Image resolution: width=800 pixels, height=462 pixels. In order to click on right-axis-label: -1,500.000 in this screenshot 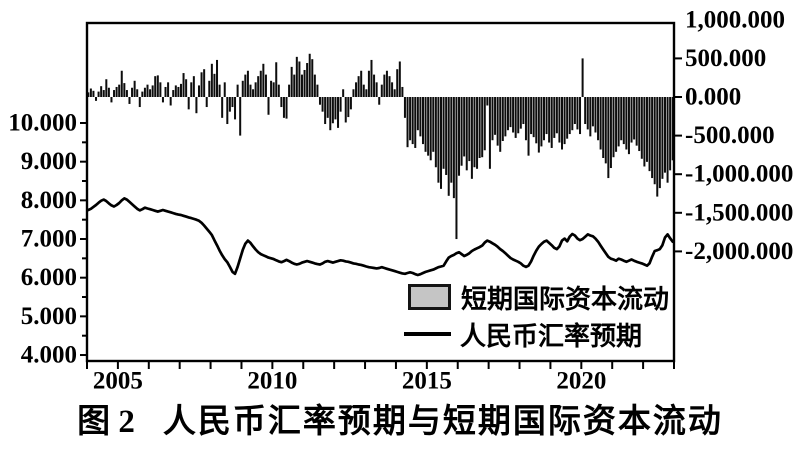, I will do `click(739, 212)`.